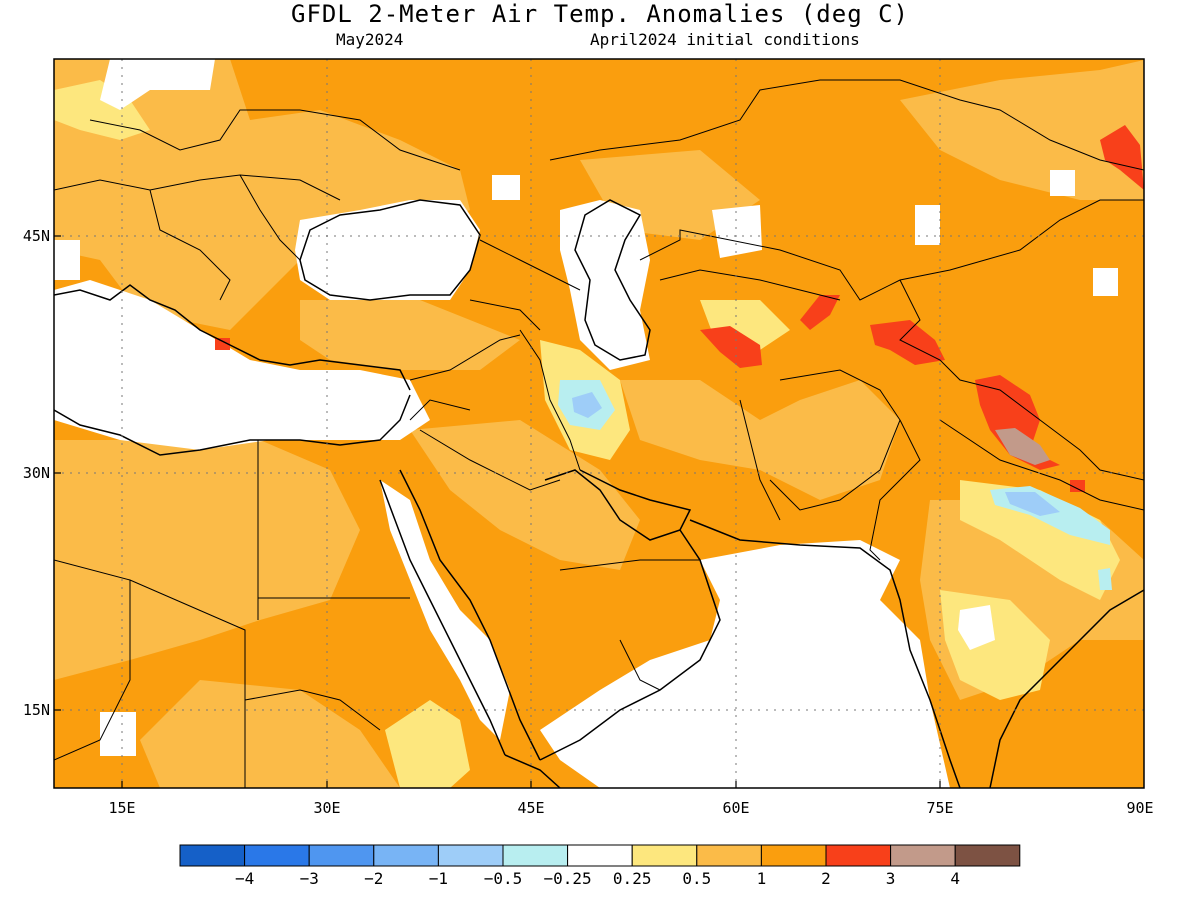  I want to click on field-white-mediterranean, so click(242, 365).